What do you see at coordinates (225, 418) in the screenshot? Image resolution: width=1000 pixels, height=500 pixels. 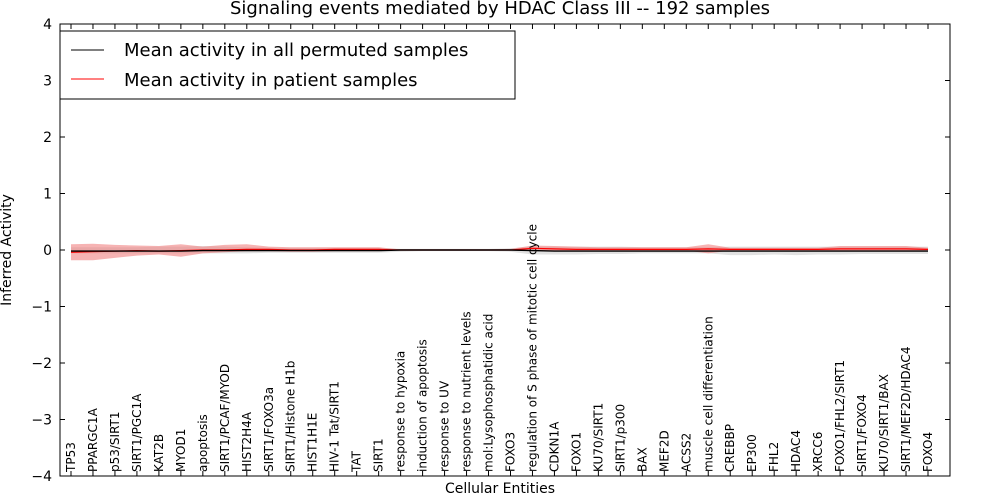 I see `category-label: SIRT1/PCAF/MYOD` at bounding box center [225, 418].